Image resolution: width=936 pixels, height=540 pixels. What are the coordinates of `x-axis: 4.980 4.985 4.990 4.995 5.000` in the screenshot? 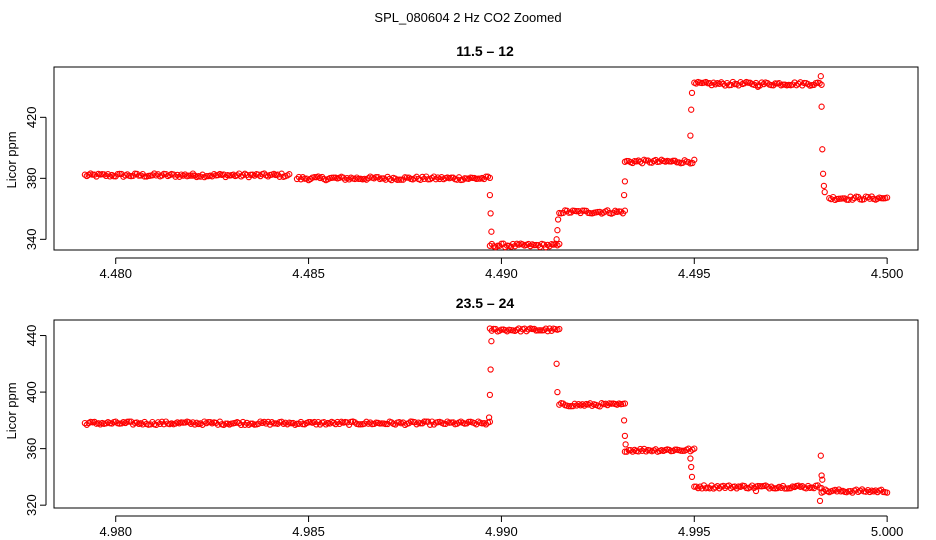 It's located at (501, 527).